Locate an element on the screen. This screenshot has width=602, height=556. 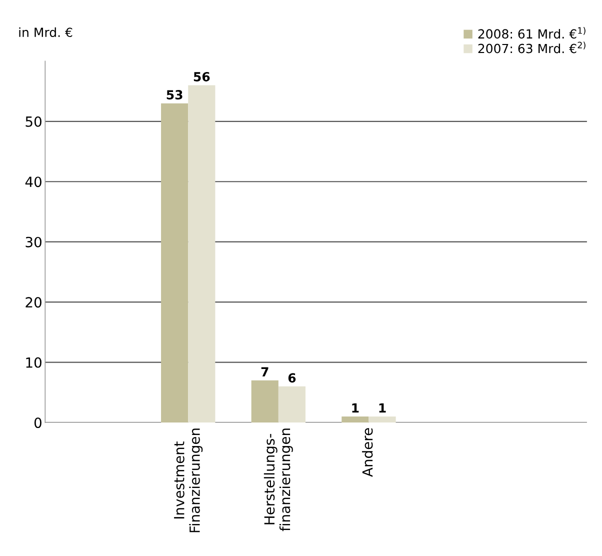
legend-label: 2007: 63 Mrd. €$^{2)}$ is located at coordinates (532, 48).